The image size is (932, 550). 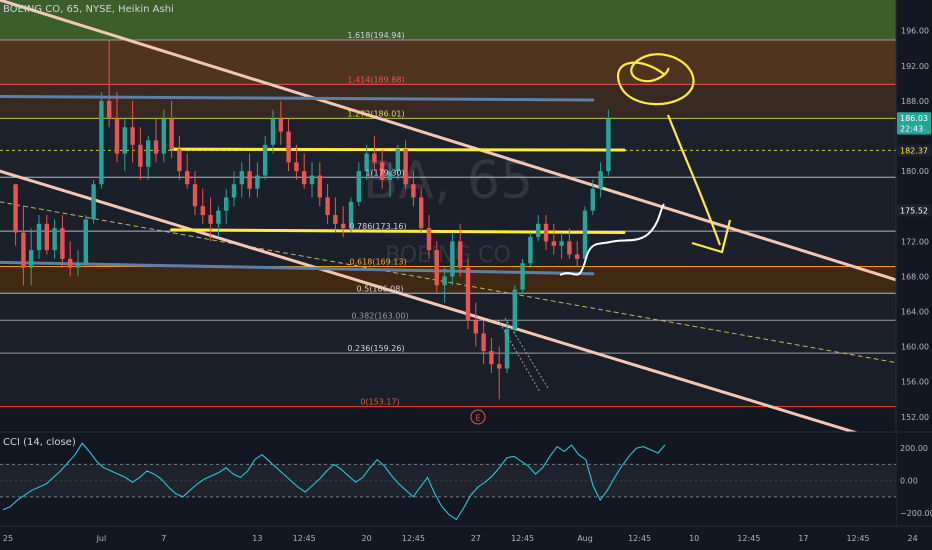 I want to click on time-tick-label: Aug, so click(x=585, y=538).